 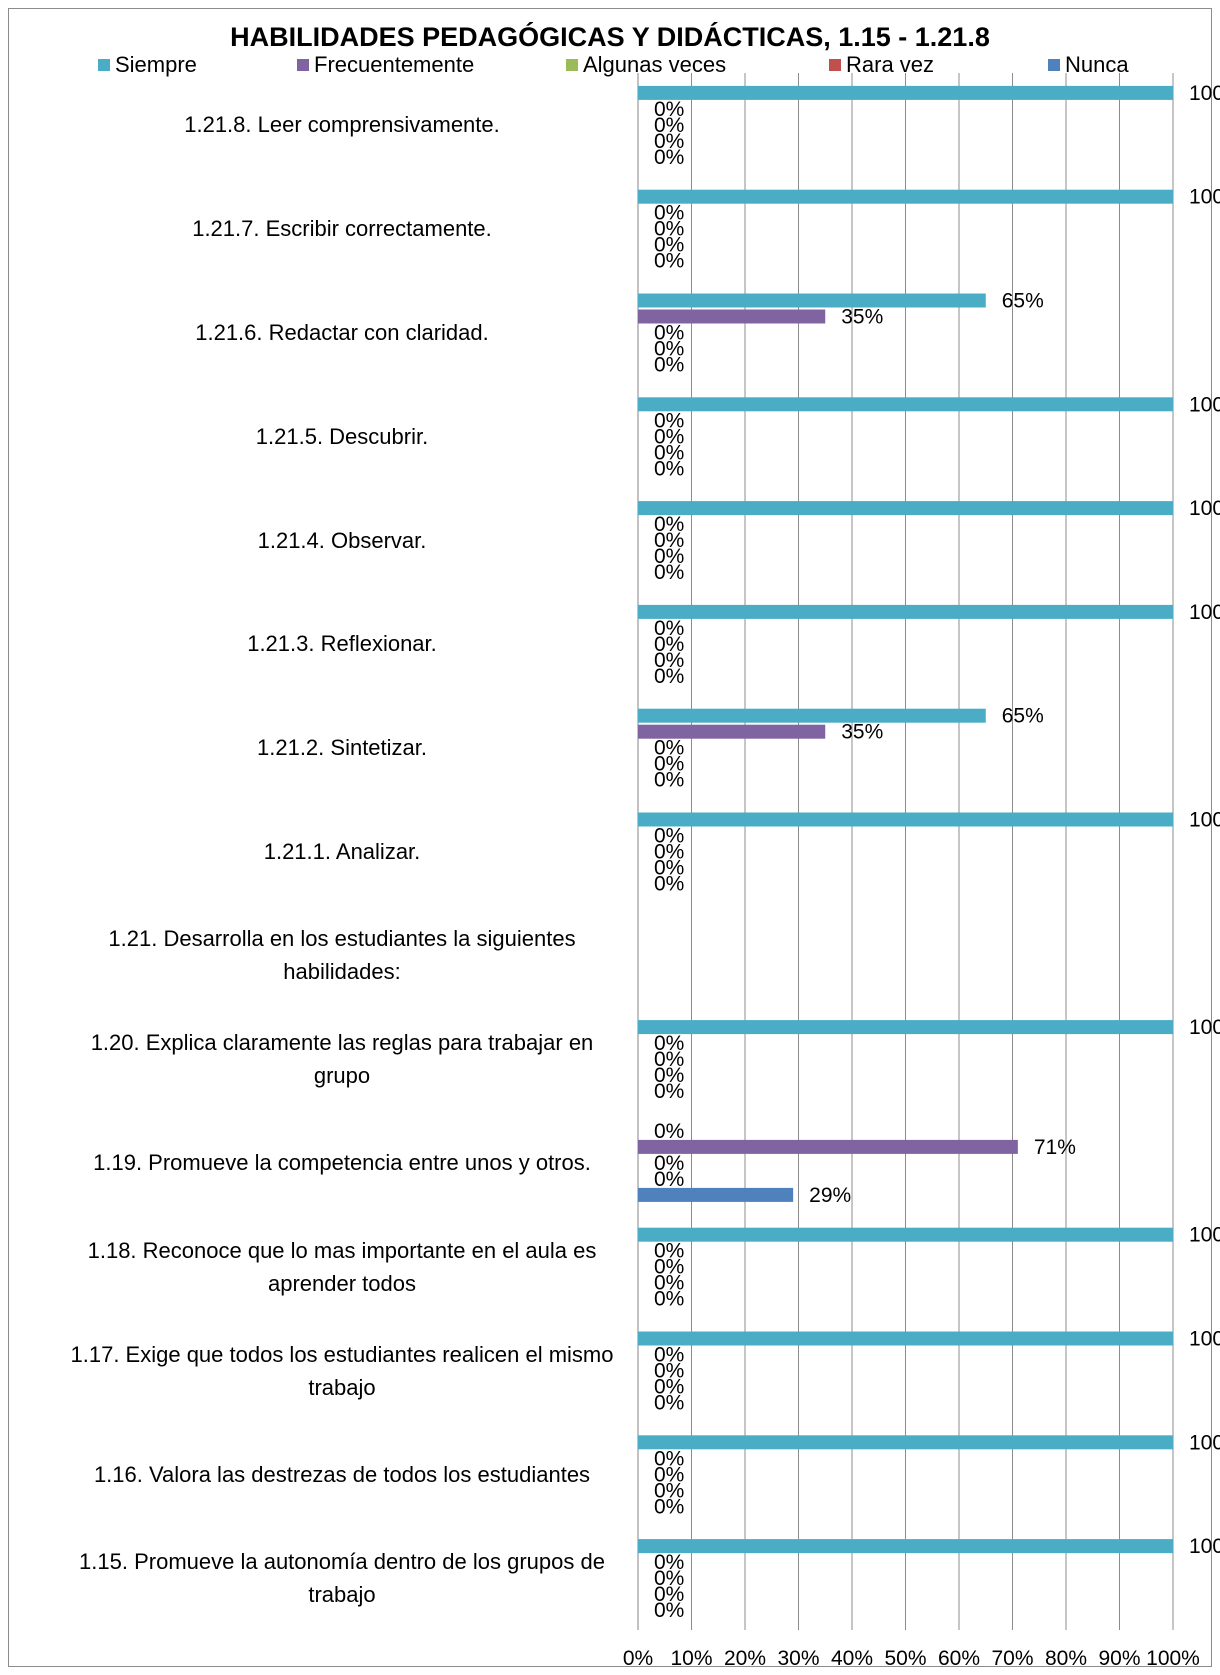 What do you see at coordinates (890, 64) in the screenshot?
I see `legend-label: Rara vez` at bounding box center [890, 64].